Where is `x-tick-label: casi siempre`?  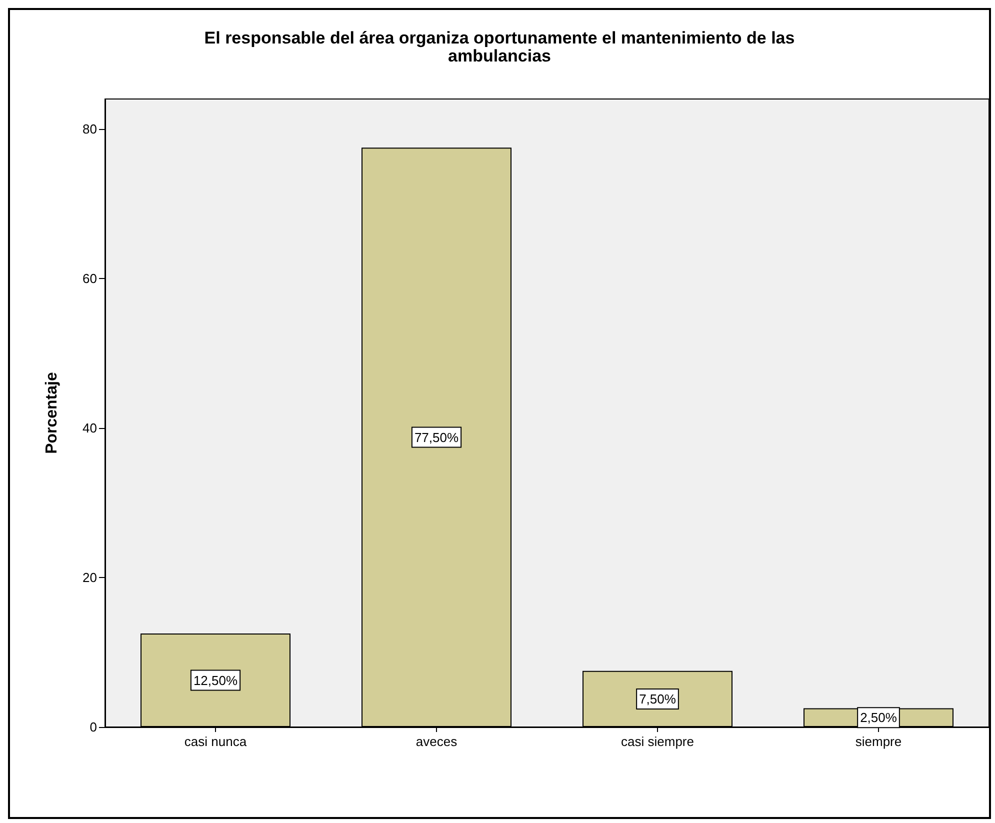 x-tick-label: casi siempre is located at coordinates (657, 741).